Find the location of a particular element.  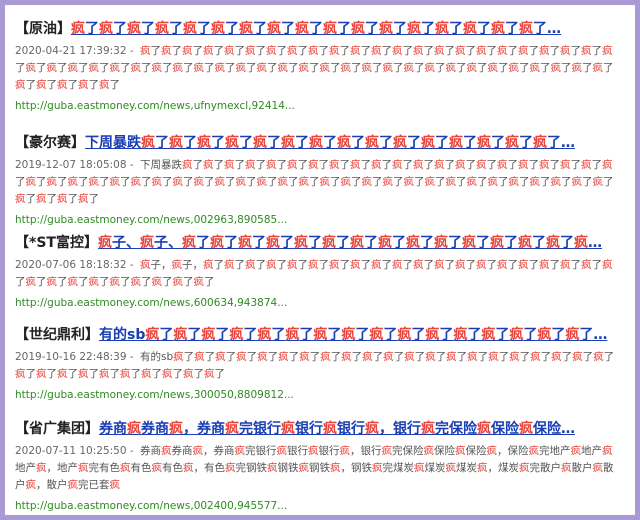

stock-tag: 【豪尔赛】 is located at coordinates (50, 143).